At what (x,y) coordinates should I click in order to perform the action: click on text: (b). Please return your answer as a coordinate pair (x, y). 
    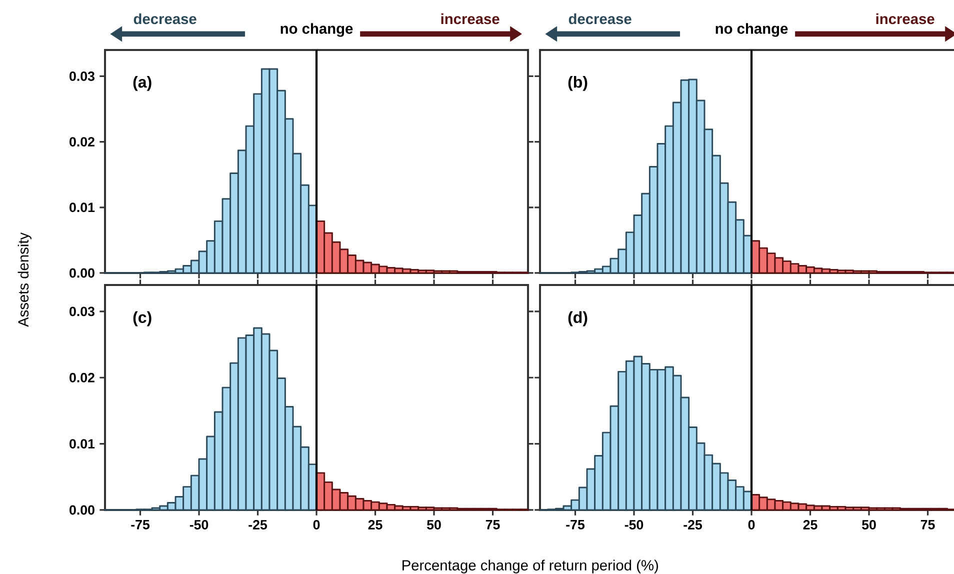
    Looking at the image, I should click on (578, 83).